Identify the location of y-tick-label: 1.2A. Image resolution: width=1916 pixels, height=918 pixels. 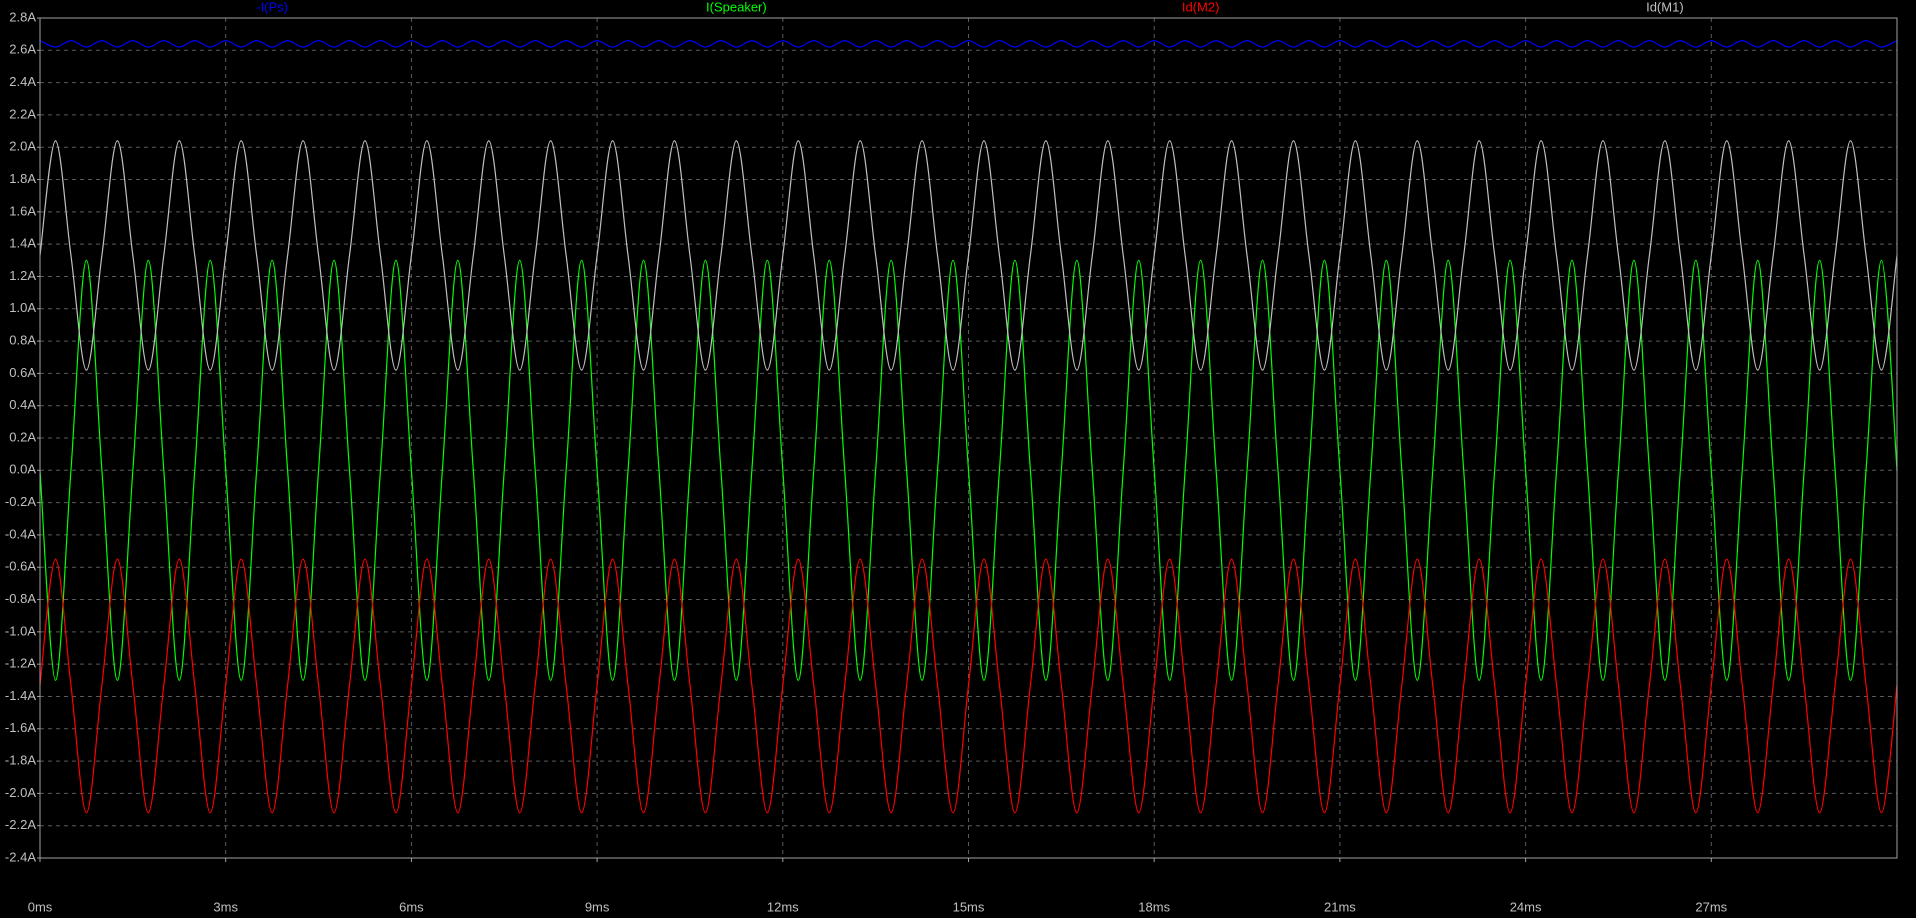
(22, 275).